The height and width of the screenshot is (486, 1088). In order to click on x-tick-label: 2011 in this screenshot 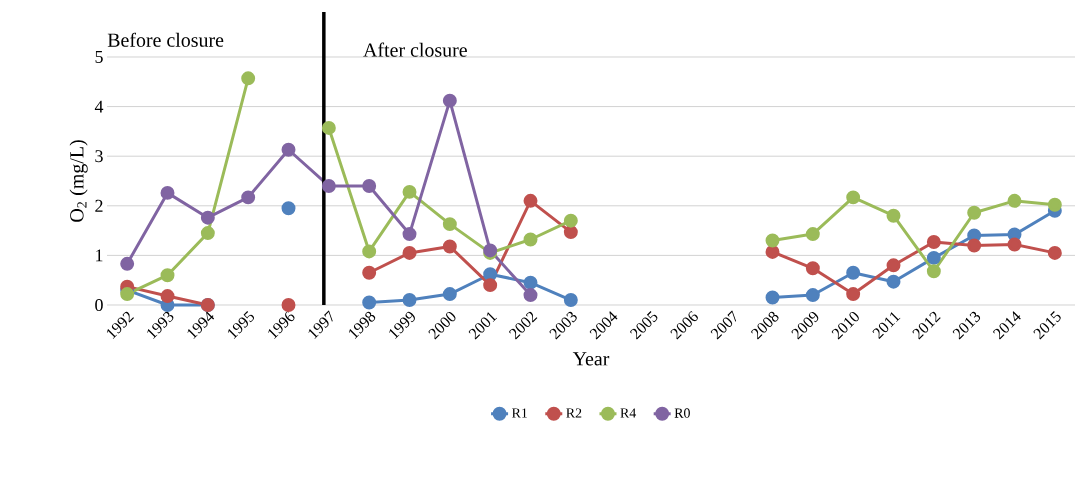, I will do `click(886, 326)`.